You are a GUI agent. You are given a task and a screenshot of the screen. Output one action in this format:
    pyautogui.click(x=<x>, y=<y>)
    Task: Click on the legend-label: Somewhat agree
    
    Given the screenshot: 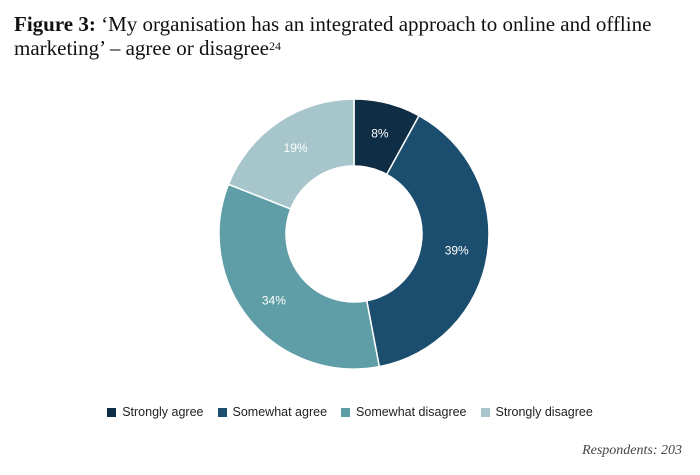 What is the action you would take?
    pyautogui.click(x=280, y=412)
    